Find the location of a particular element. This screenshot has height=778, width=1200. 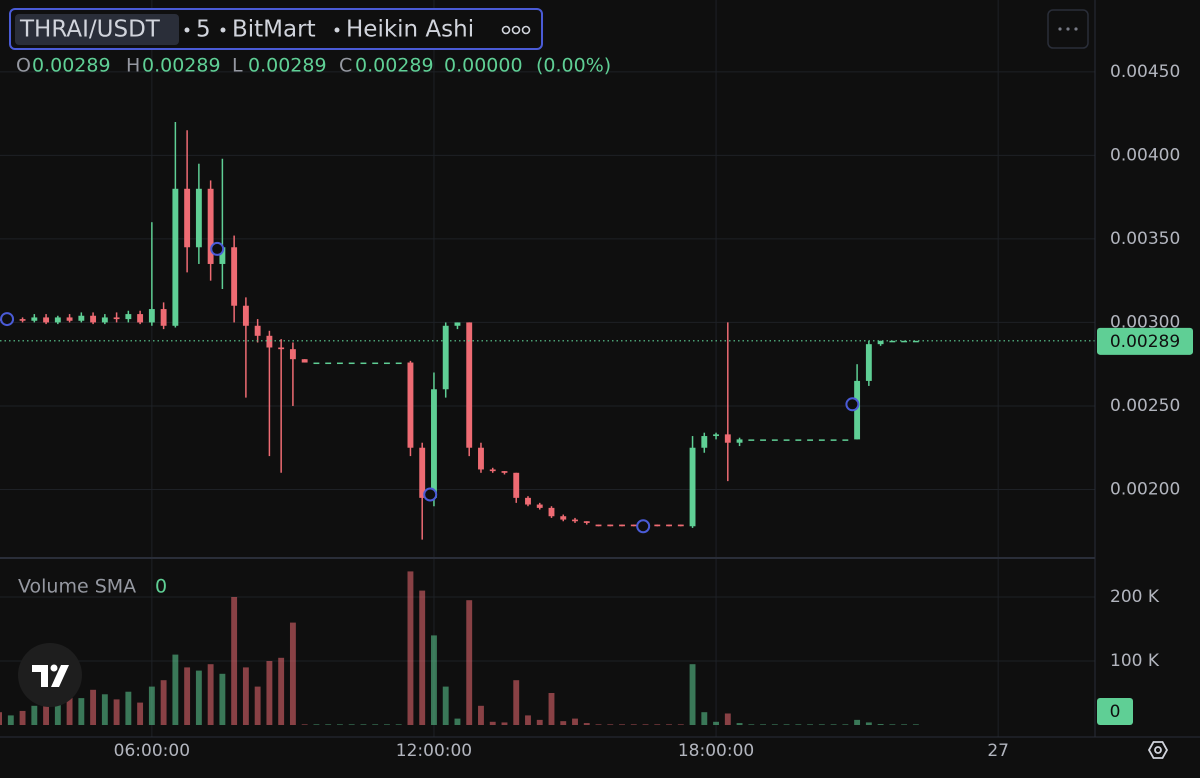

volume-badge is located at coordinates (1115, 711).